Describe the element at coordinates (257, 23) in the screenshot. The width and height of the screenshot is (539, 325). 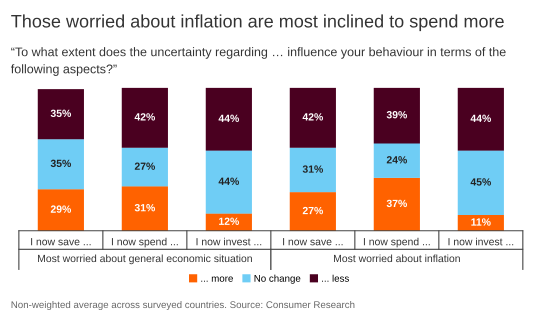
I see `chart-title: Those worried about inflation are most inclined to spend more` at that location.